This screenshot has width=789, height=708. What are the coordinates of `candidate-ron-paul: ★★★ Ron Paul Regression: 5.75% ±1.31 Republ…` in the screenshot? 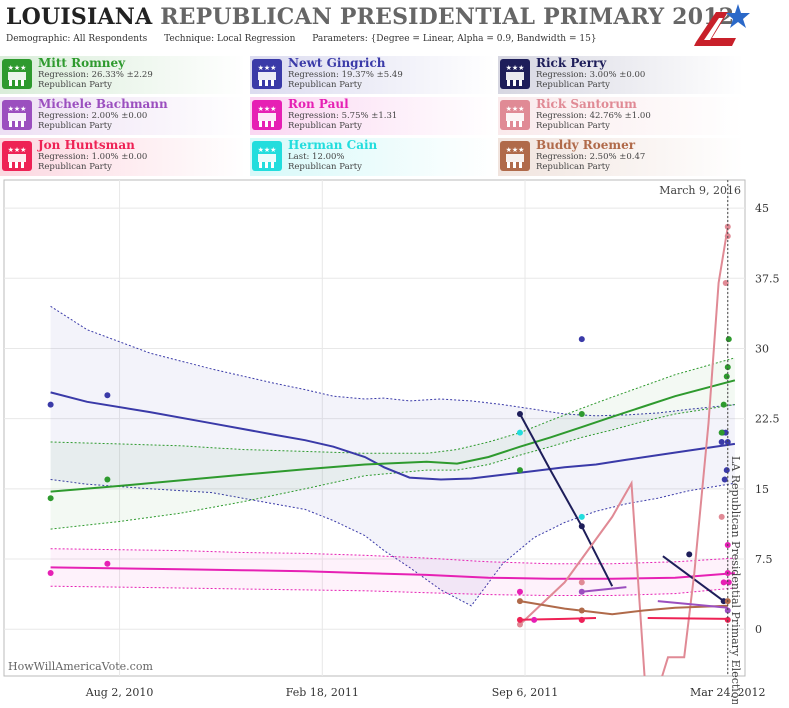 It's located at (373, 116).